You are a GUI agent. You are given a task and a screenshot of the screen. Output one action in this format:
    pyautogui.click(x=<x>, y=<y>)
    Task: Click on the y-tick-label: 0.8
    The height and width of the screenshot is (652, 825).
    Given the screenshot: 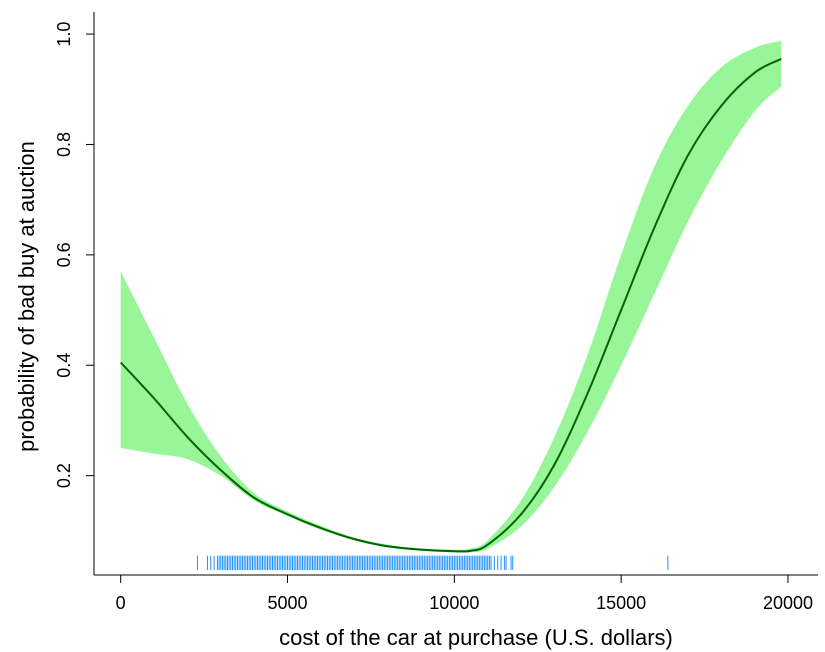 What is the action you would take?
    pyautogui.click(x=64, y=144)
    